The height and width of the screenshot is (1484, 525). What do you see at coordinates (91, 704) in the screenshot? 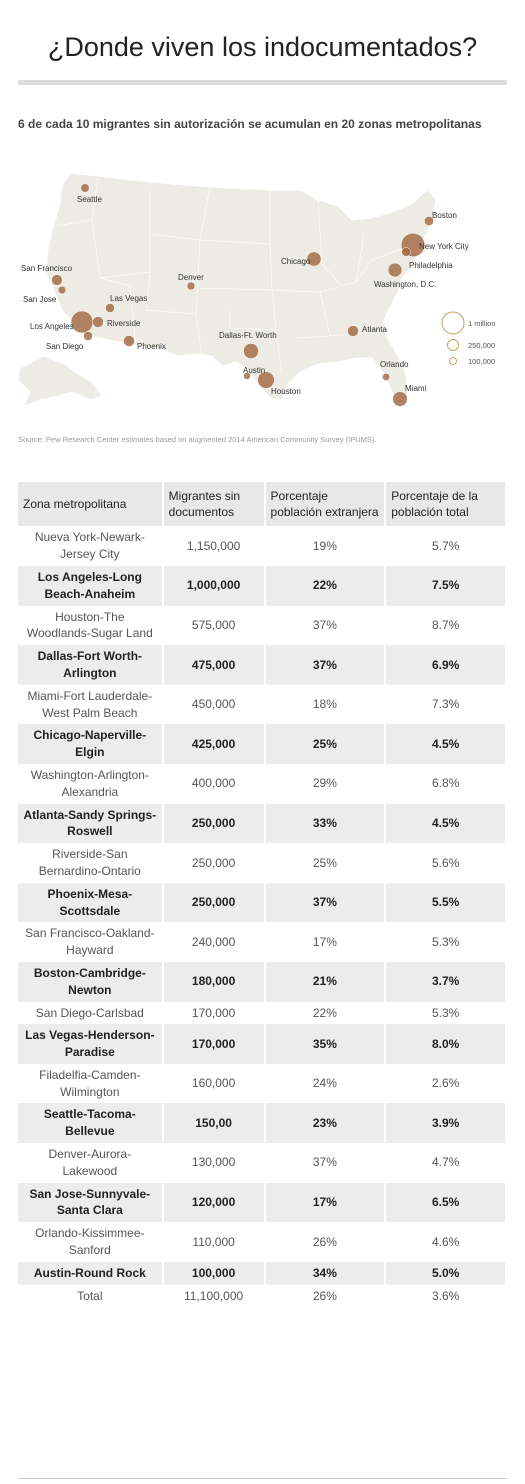
I see `metro-name: Miami-Fort Lauderdale-West Palm Beach` at bounding box center [91, 704].